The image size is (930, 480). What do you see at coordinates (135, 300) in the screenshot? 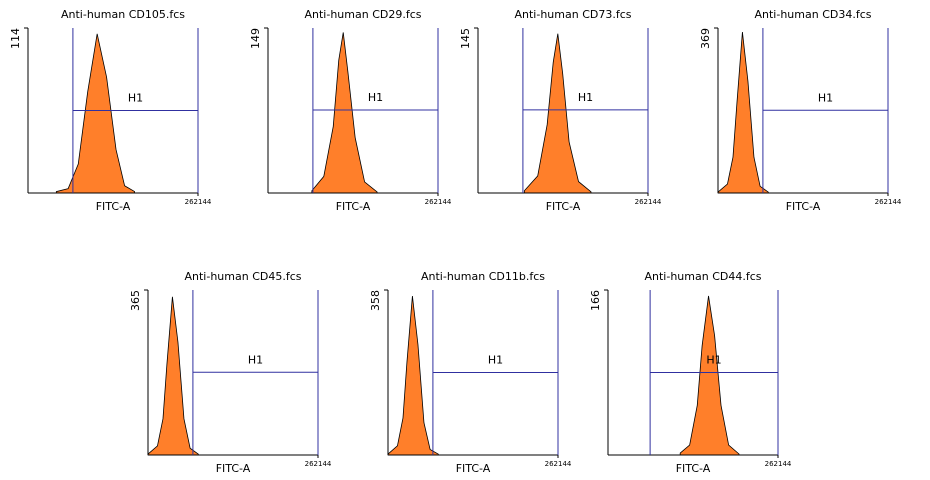
I see `y-tick-label: 365` at bounding box center [135, 300].